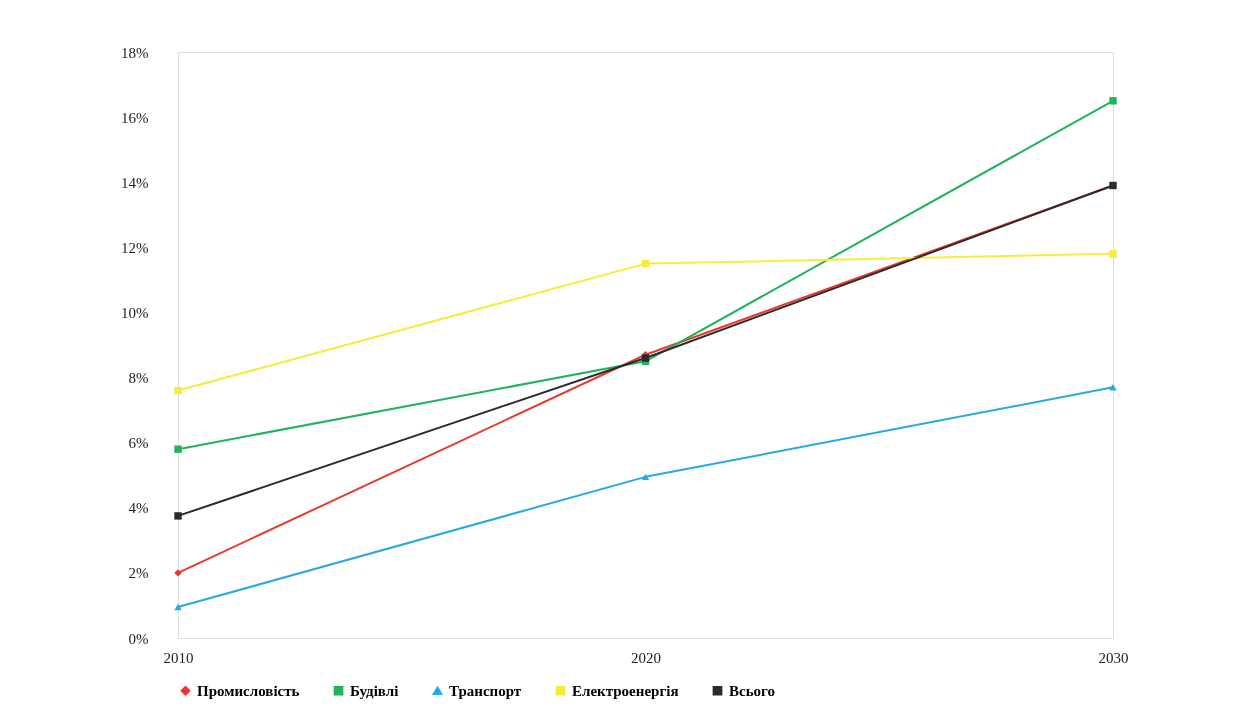 The height and width of the screenshot is (724, 1242). Describe the element at coordinates (485, 690) in the screenshot. I see `legend-label: Транспорт` at that location.